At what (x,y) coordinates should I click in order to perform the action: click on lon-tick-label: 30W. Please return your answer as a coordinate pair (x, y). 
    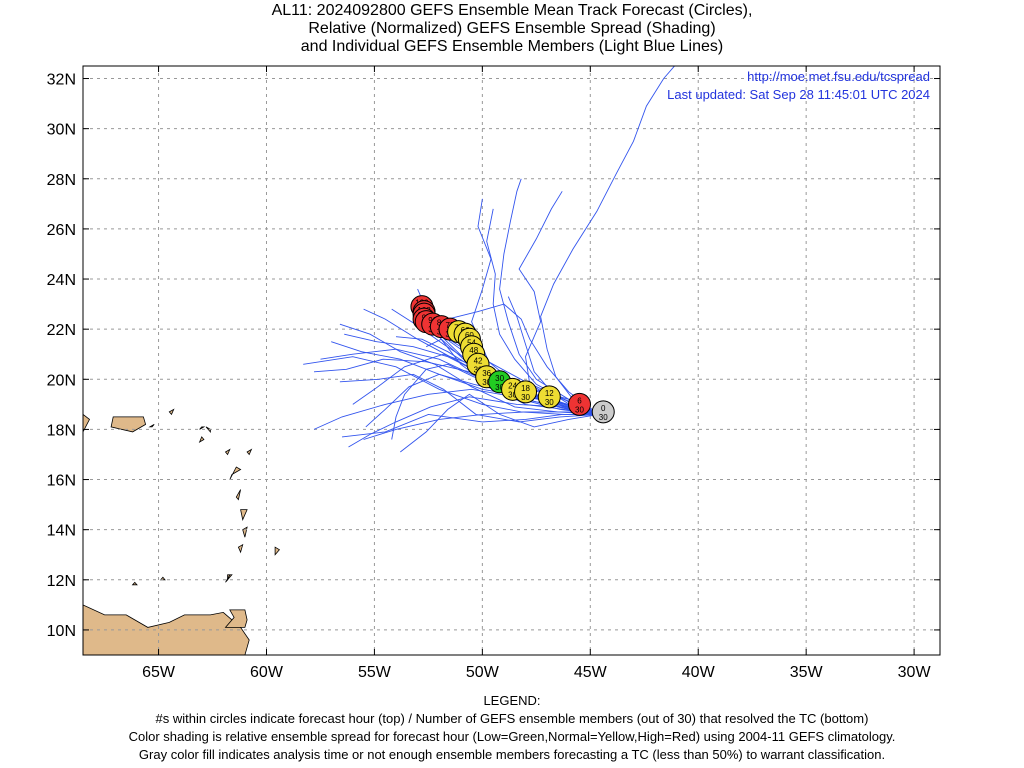
    Looking at the image, I should click on (915, 672).